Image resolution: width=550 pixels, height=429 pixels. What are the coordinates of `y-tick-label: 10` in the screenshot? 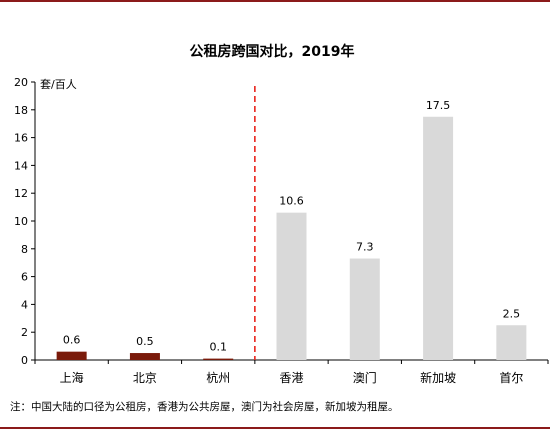 It's located at (21, 221).